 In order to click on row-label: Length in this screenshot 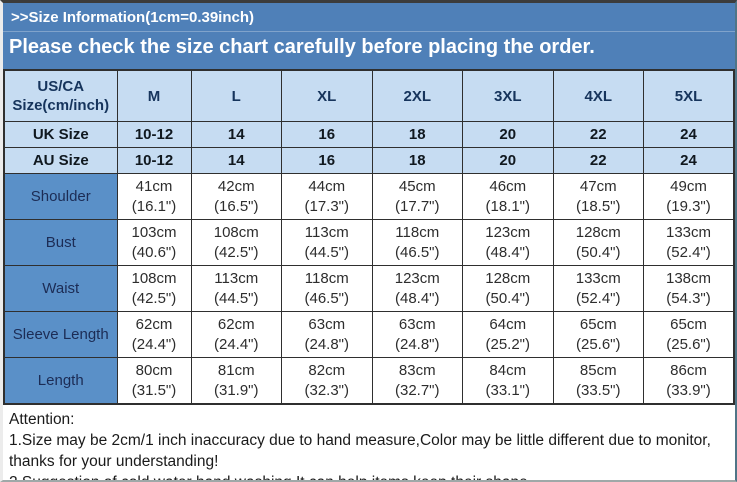, I will do `click(60, 381)`.